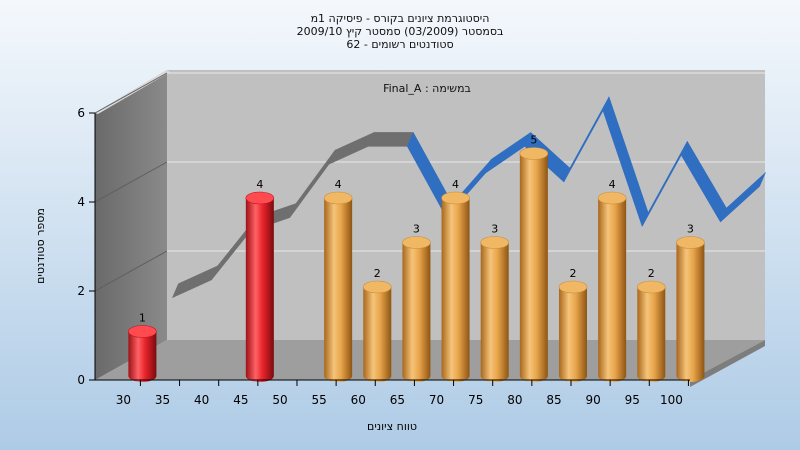 This screenshot has height=450, width=800. What do you see at coordinates (81, 113) in the screenshot?
I see `y-tick-label: 6` at bounding box center [81, 113].